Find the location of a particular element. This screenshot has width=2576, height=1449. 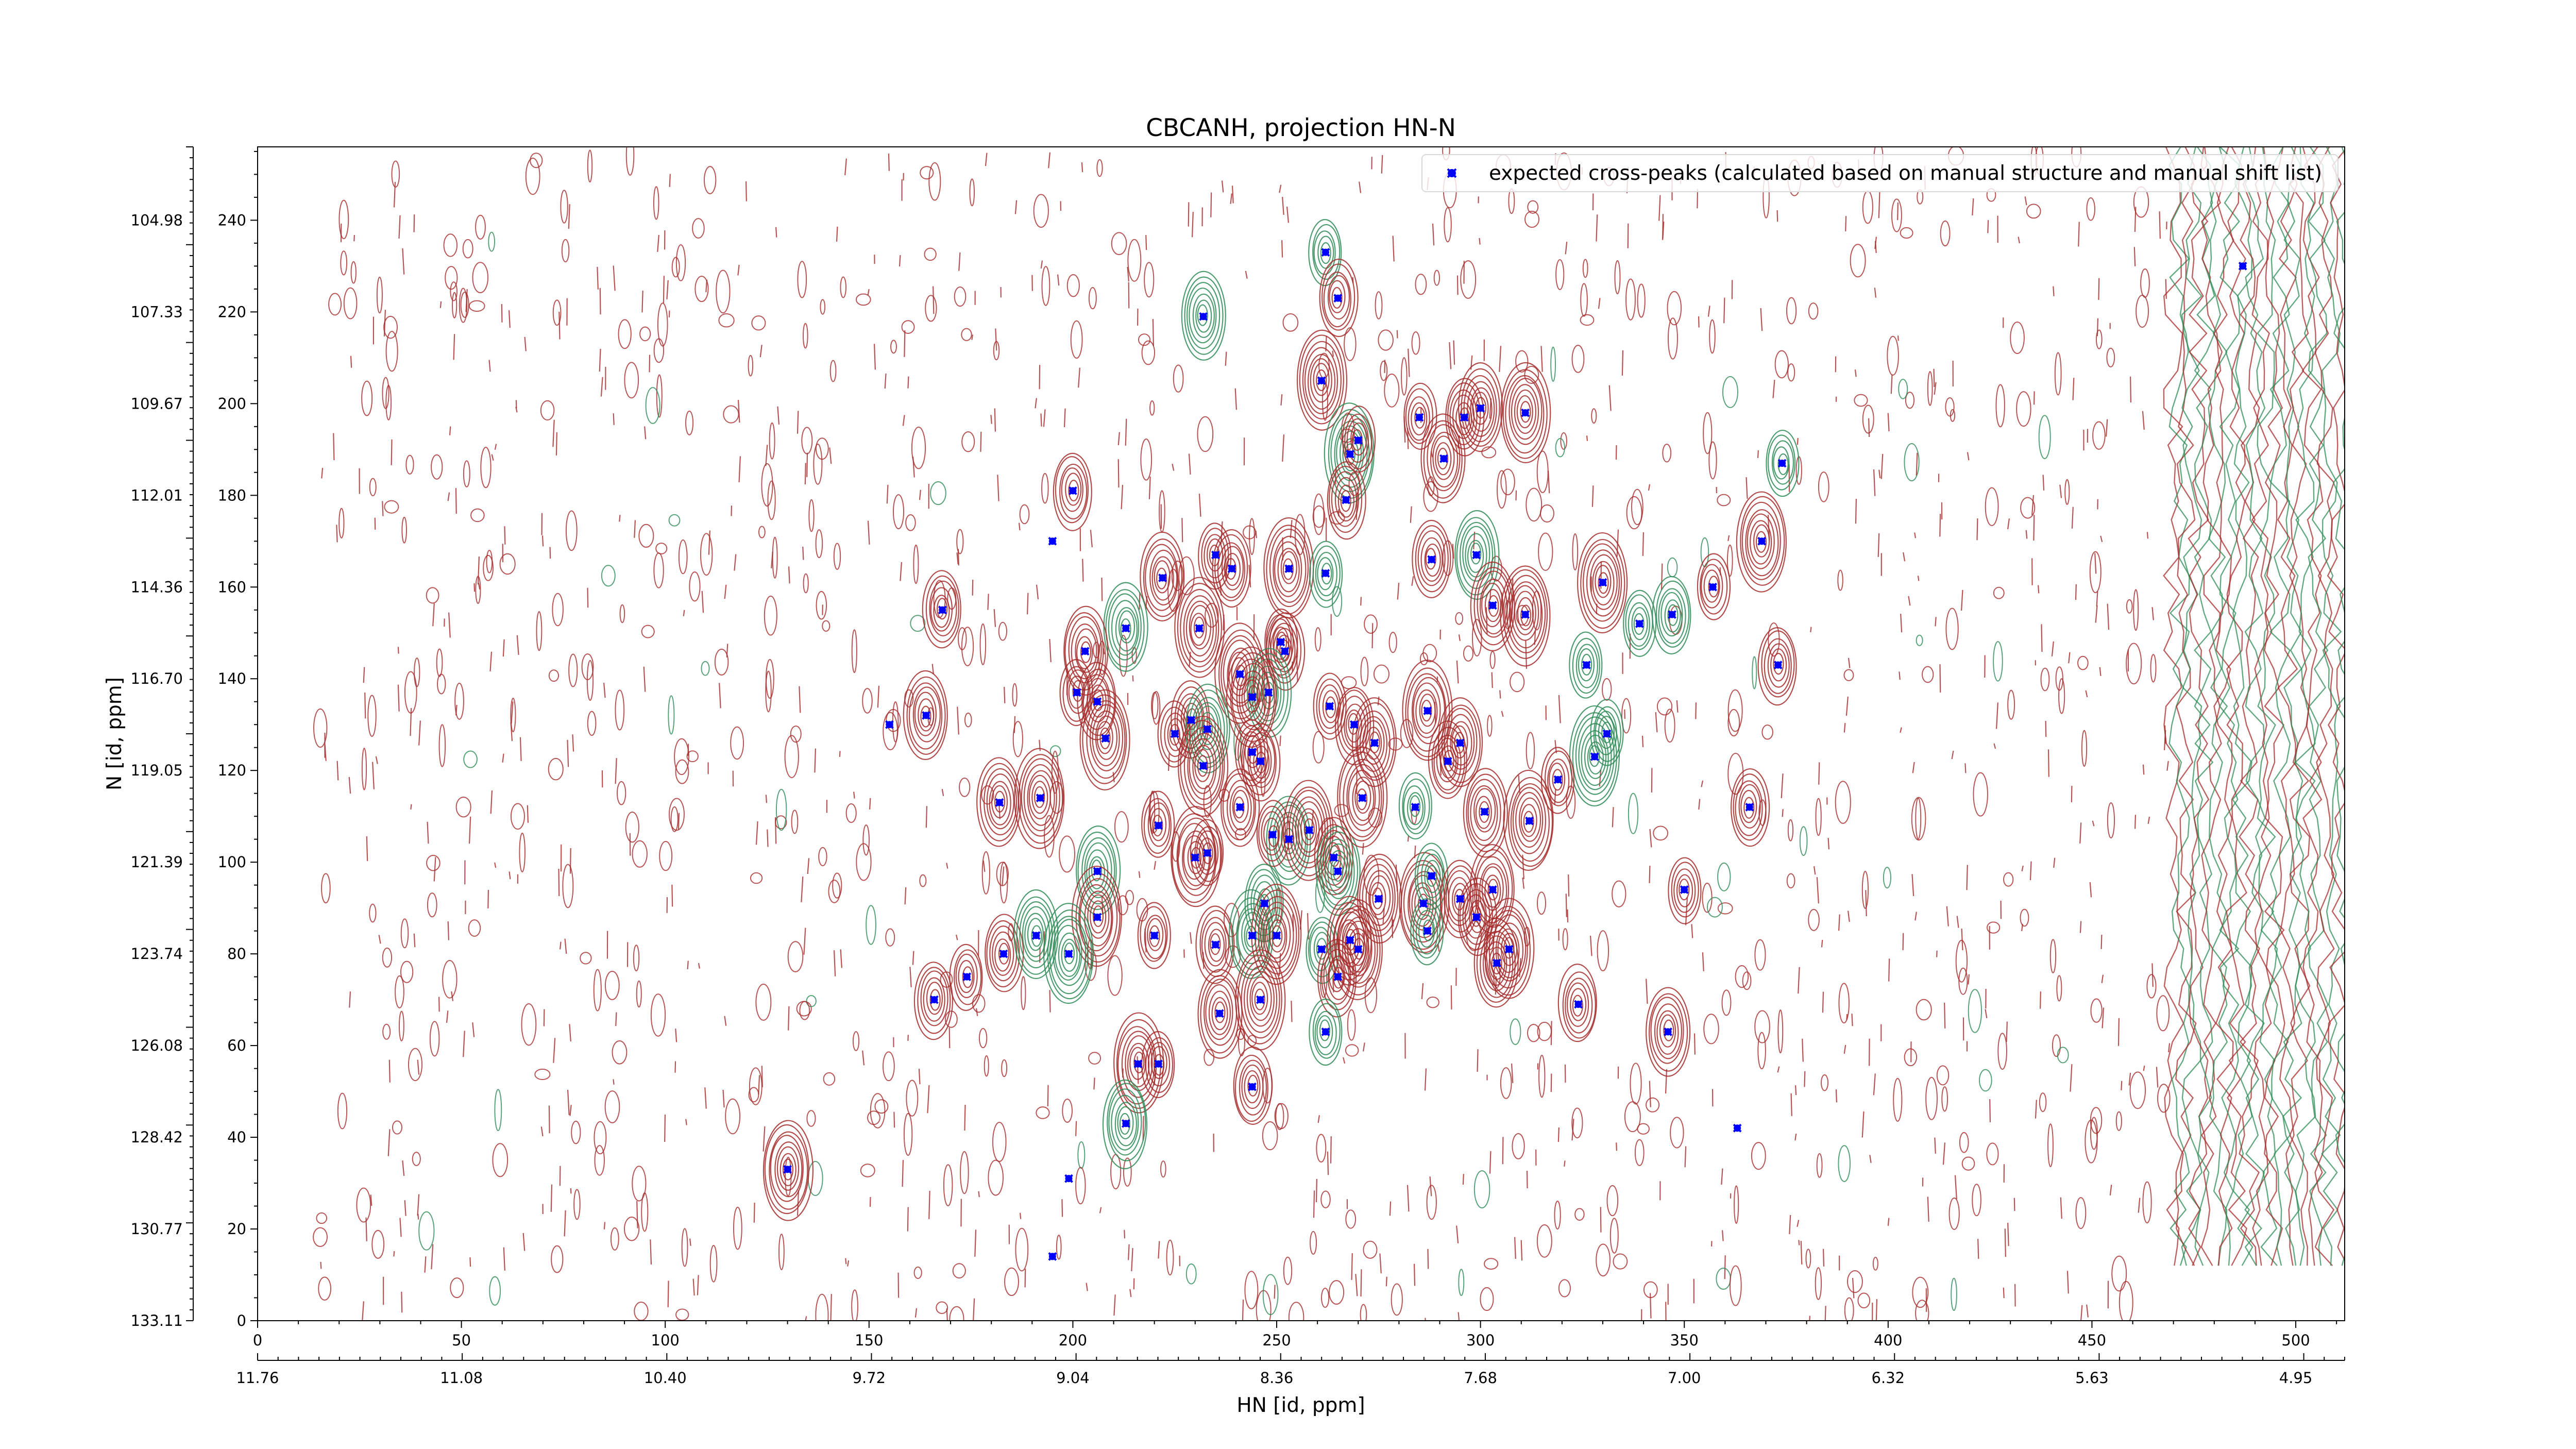

band-contour is located at coordinates (2280, 706).